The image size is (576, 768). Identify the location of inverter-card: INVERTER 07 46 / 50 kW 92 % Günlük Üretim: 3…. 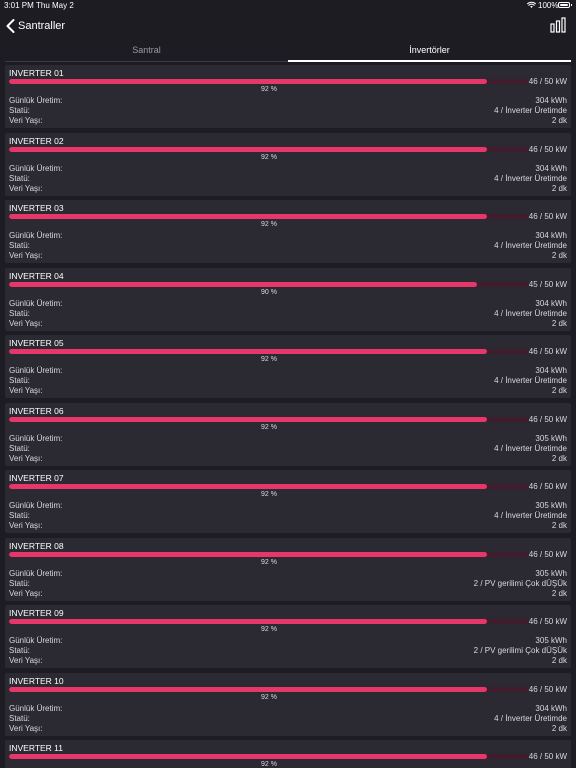
(288, 501).